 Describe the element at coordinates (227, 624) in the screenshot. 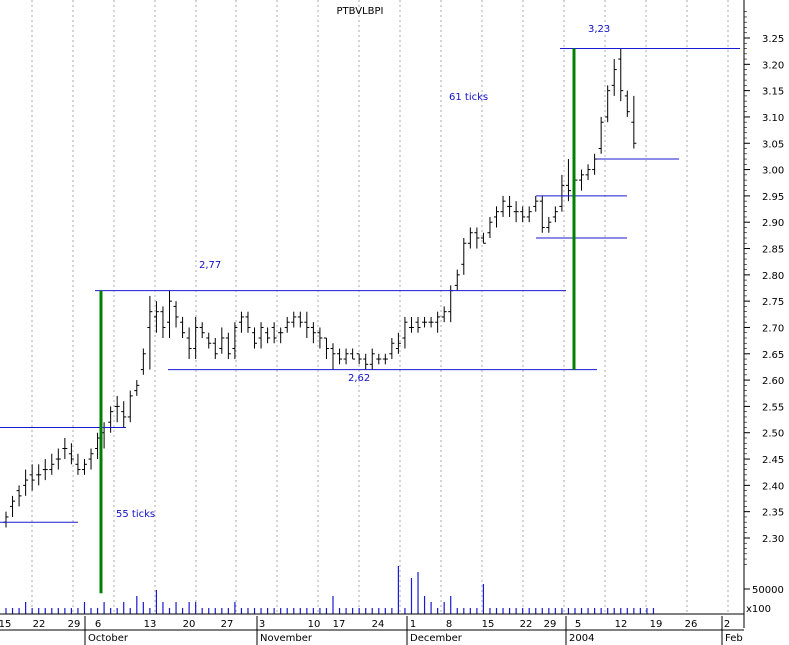

I see `x-day-label: 27` at that location.